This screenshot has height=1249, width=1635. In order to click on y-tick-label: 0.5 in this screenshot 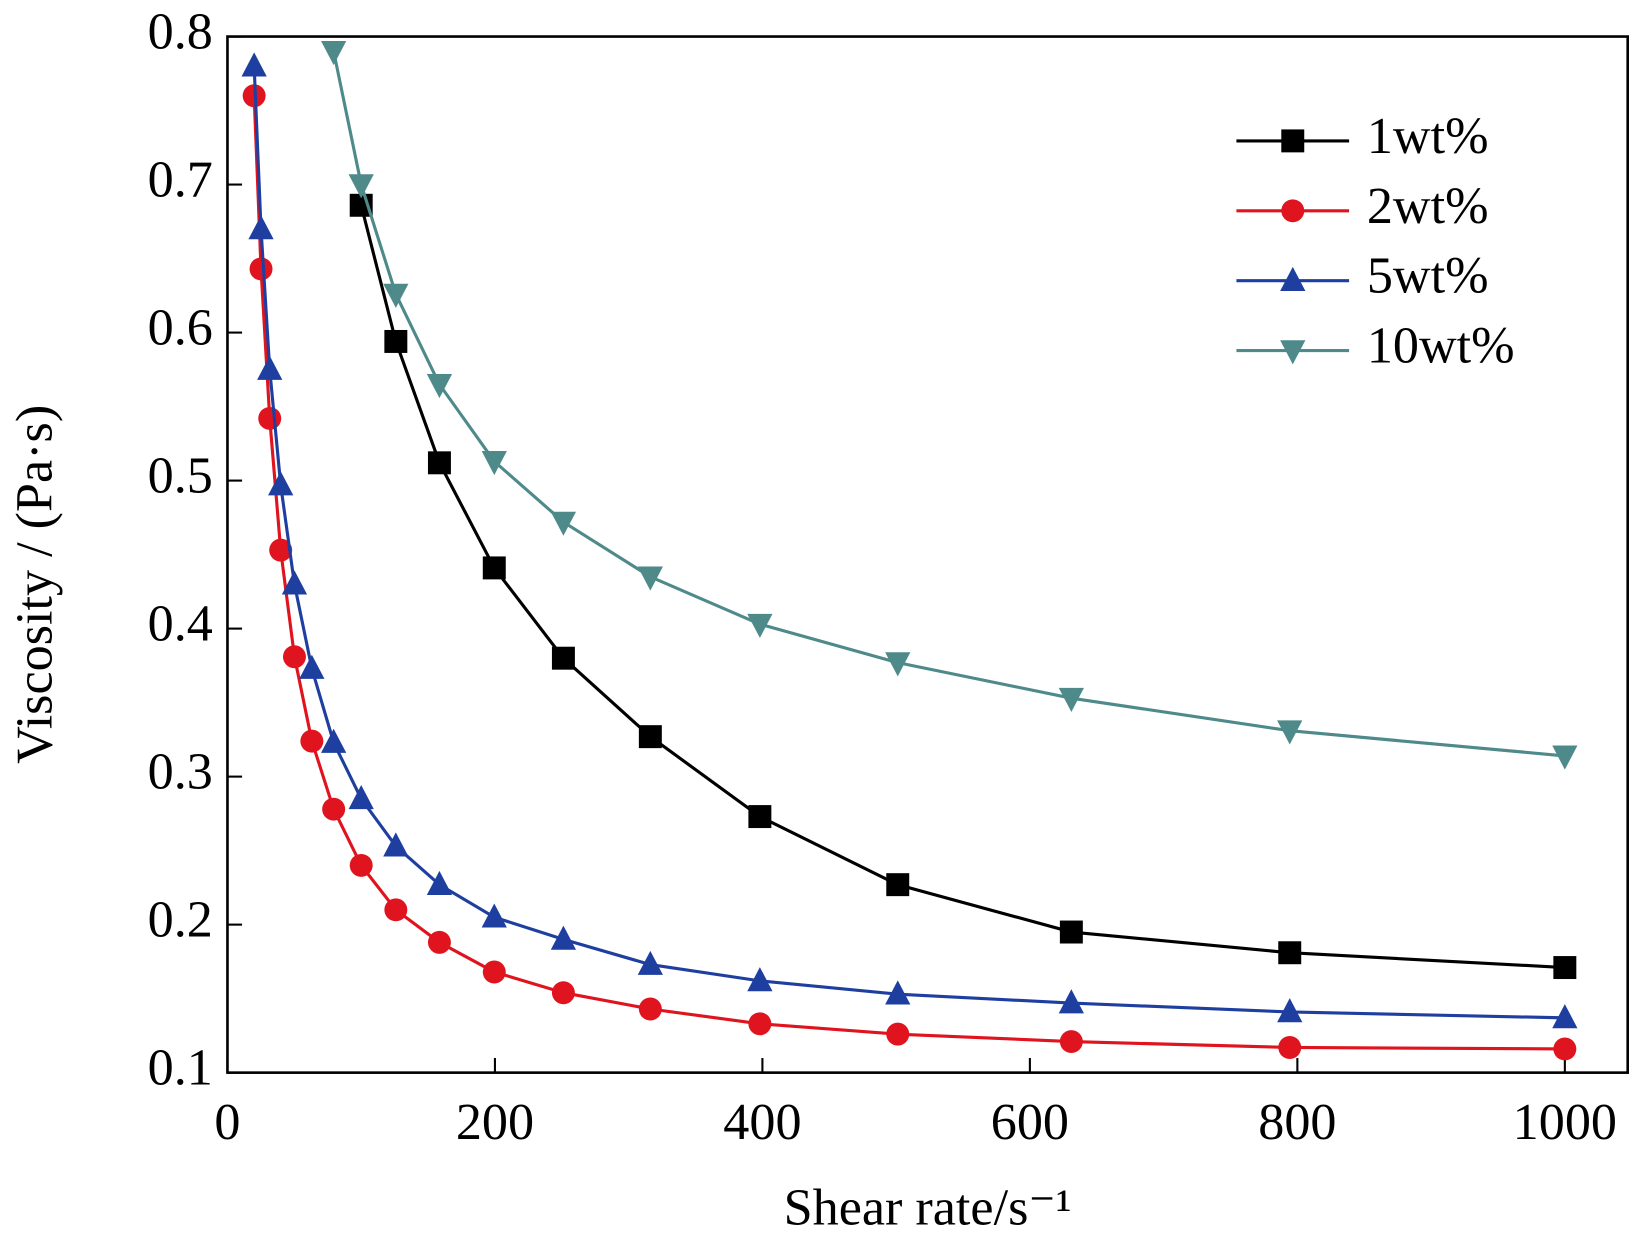, I will do `click(180, 476)`.